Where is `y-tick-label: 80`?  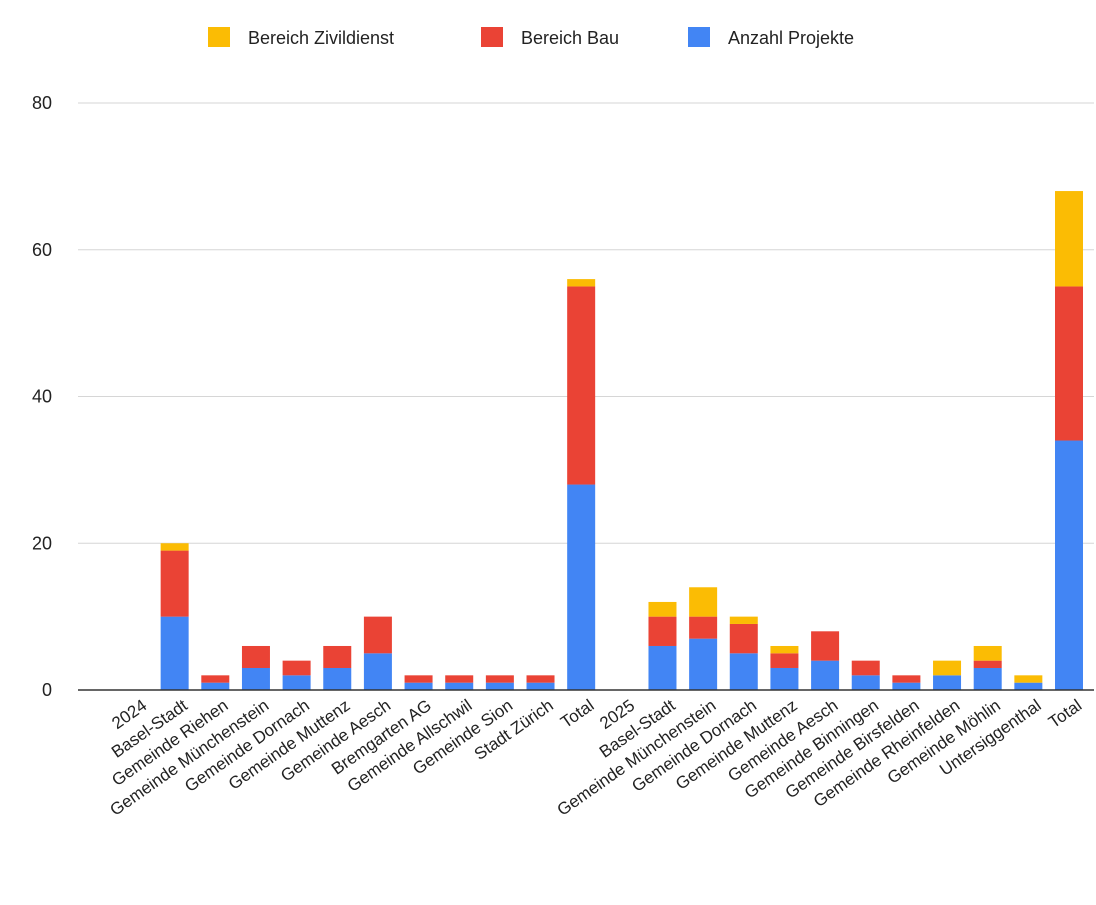
y-tick-label: 80 is located at coordinates (42, 103).